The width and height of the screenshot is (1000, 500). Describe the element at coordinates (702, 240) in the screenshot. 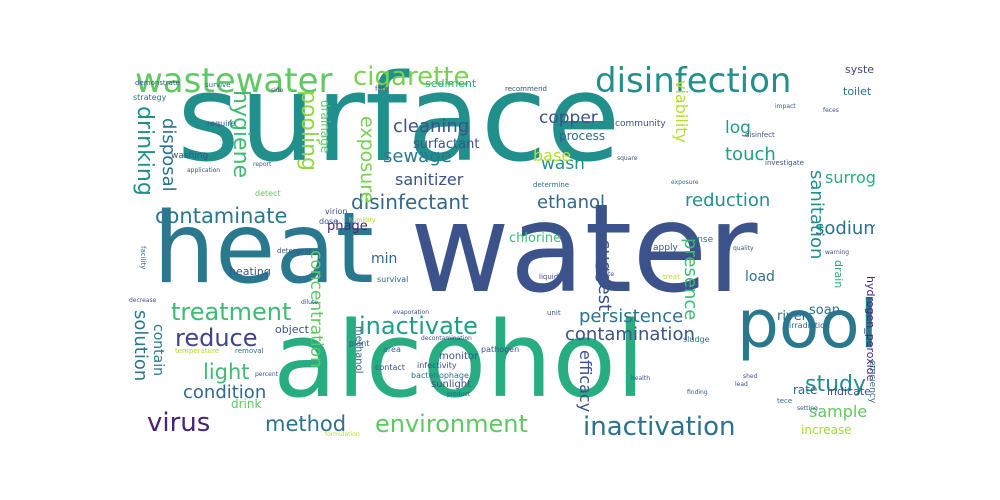

I see `word-rinse: rinse` at that location.